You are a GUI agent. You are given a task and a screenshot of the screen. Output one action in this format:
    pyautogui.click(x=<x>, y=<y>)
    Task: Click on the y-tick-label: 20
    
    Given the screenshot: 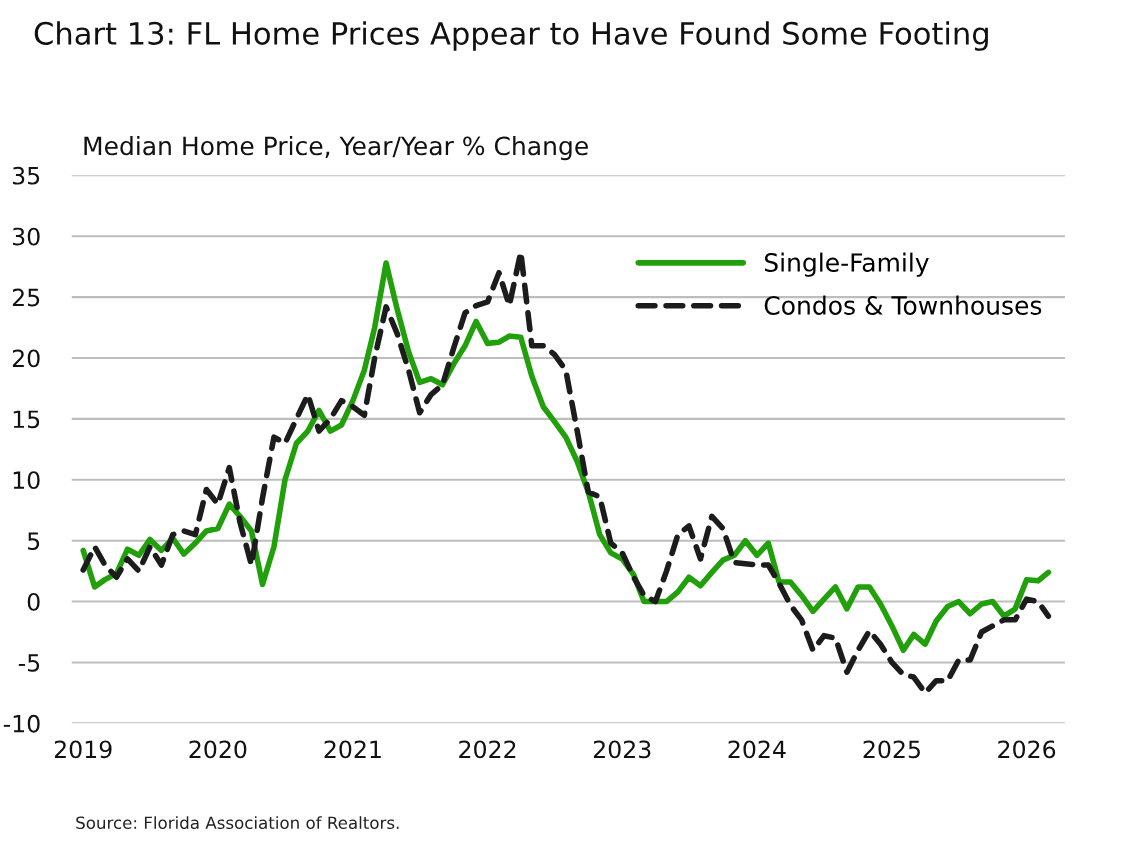 What is the action you would take?
    pyautogui.click(x=26, y=358)
    